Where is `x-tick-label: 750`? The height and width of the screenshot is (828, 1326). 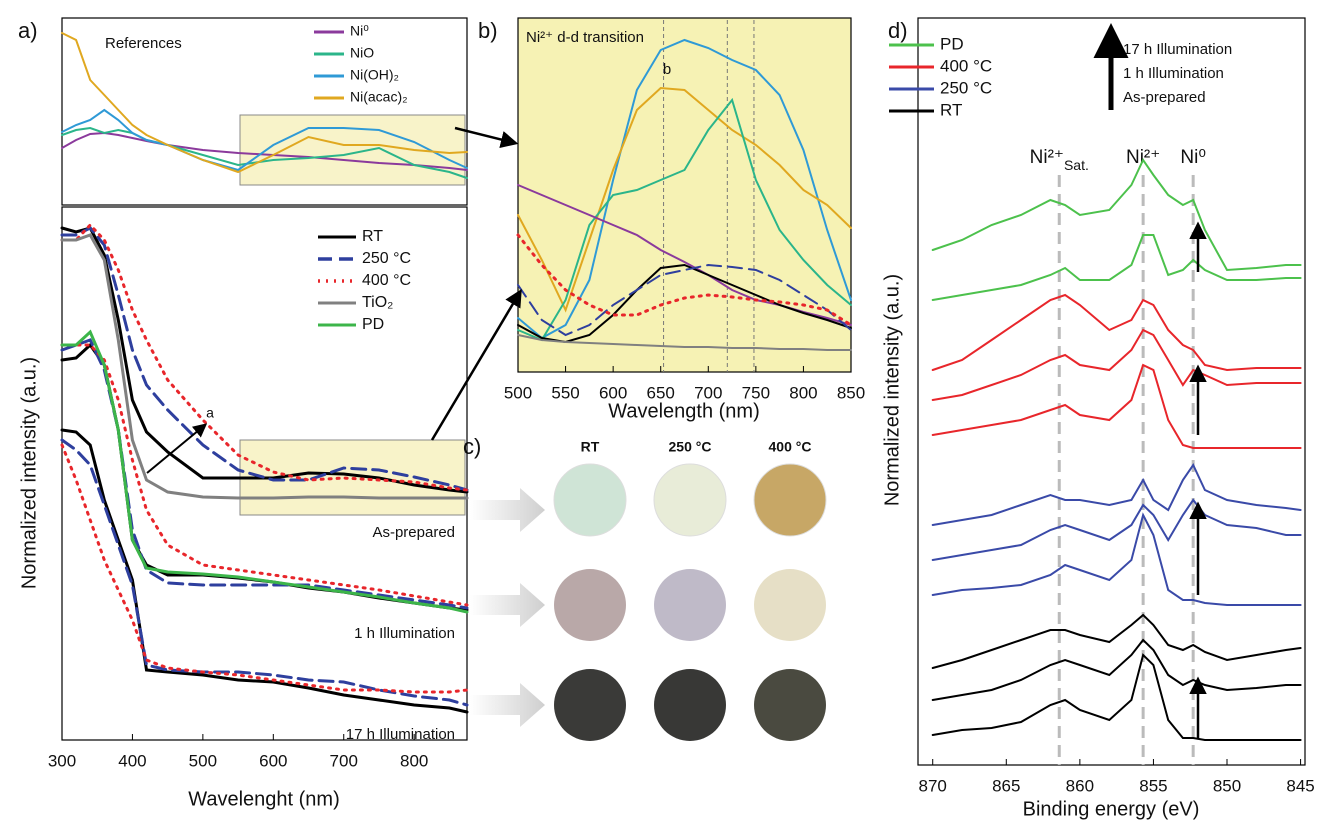 x-tick-label: 750 is located at coordinates (756, 392).